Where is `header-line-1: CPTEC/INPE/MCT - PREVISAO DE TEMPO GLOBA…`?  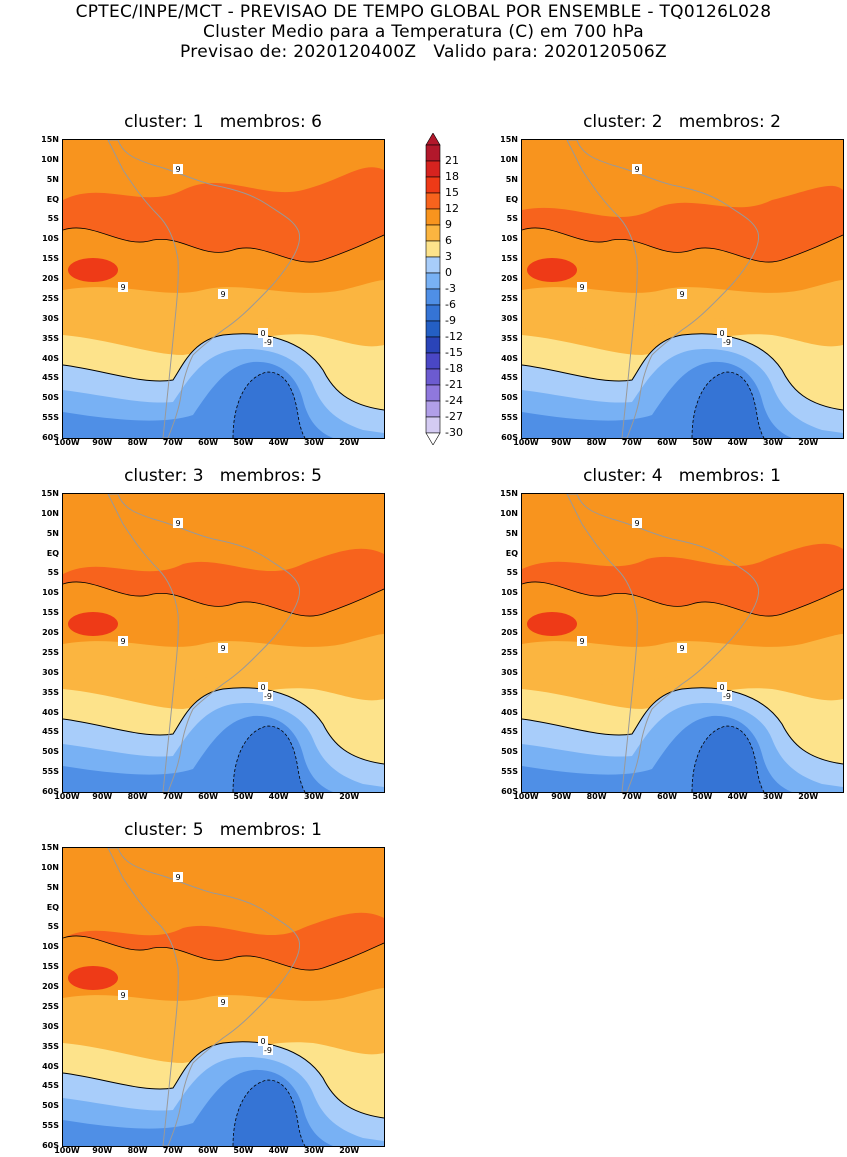
header-line-1: CPTEC/INPE/MCT - PREVISAO DE TEMPO GLOBA… is located at coordinates (423, 12).